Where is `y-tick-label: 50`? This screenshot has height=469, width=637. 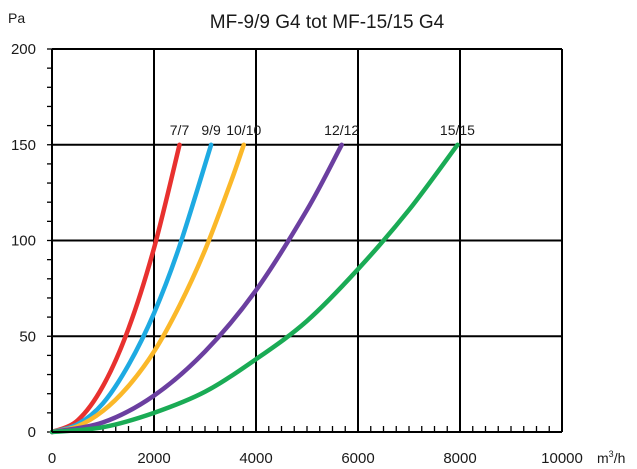 y-tick-label: 50 is located at coordinates (27, 336).